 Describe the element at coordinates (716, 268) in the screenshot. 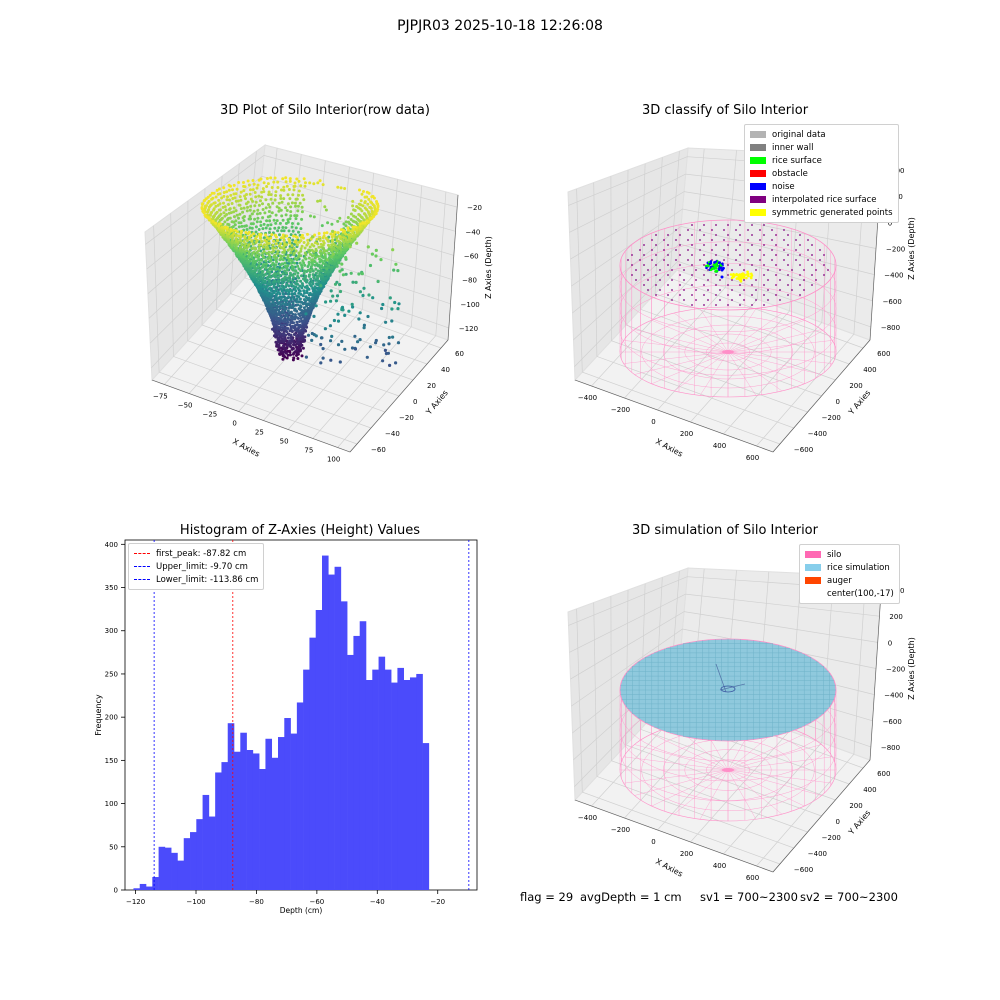

I see `plot2-rice-noise-point` at that location.